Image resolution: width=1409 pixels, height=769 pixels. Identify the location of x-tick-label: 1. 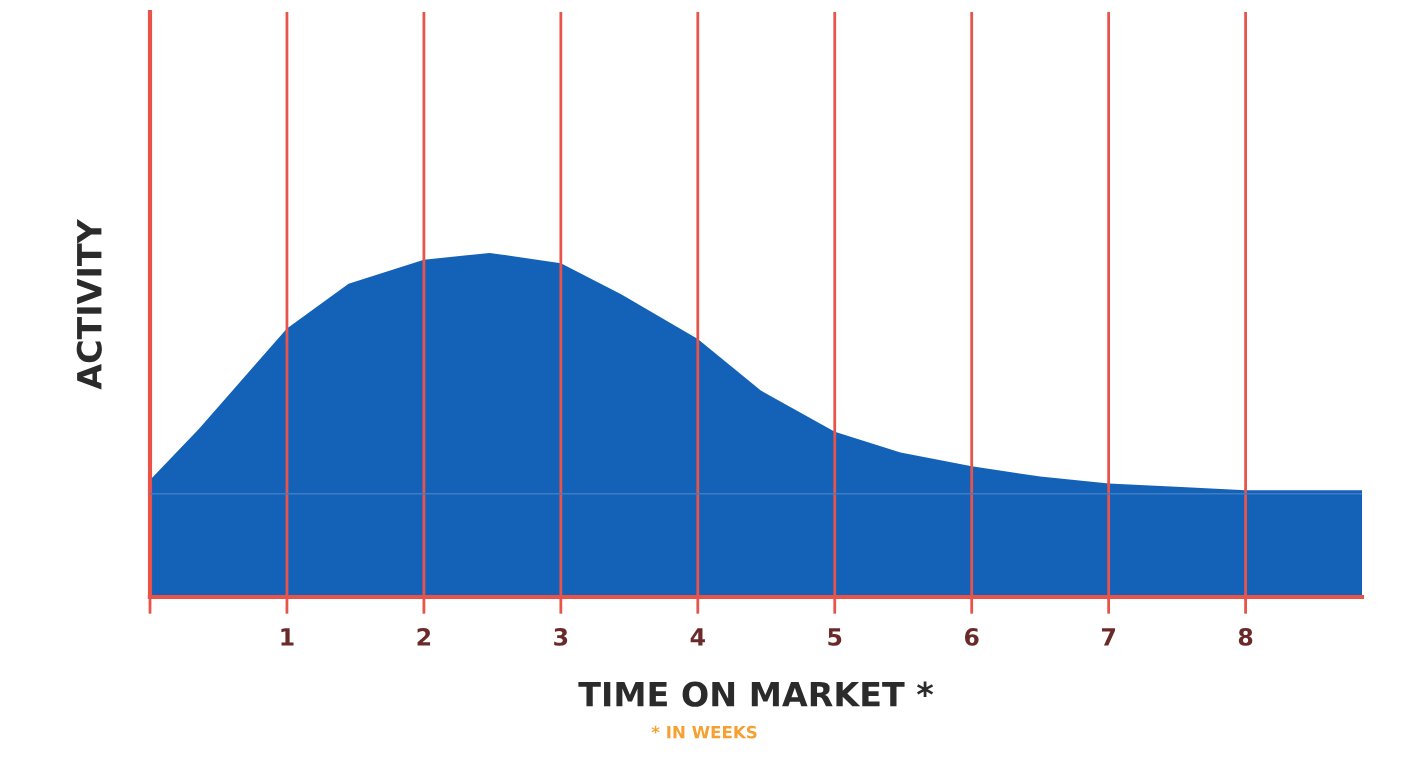
(287, 637).